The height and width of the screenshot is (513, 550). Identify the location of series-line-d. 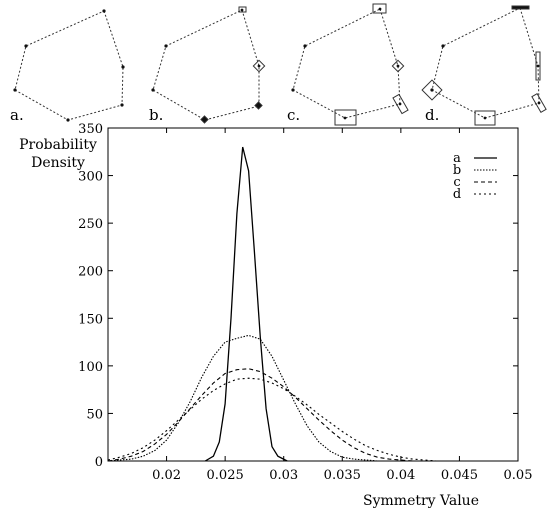
(272, 419).